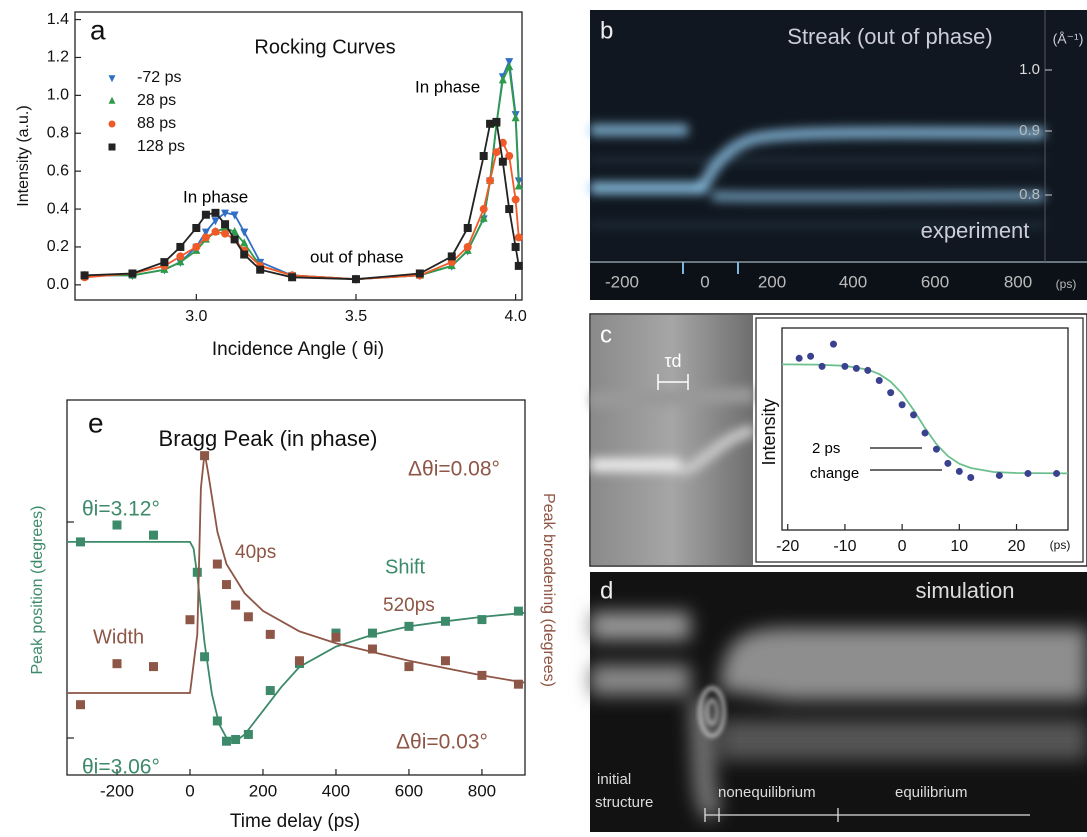  I want to click on panel-label: c, so click(606, 334).